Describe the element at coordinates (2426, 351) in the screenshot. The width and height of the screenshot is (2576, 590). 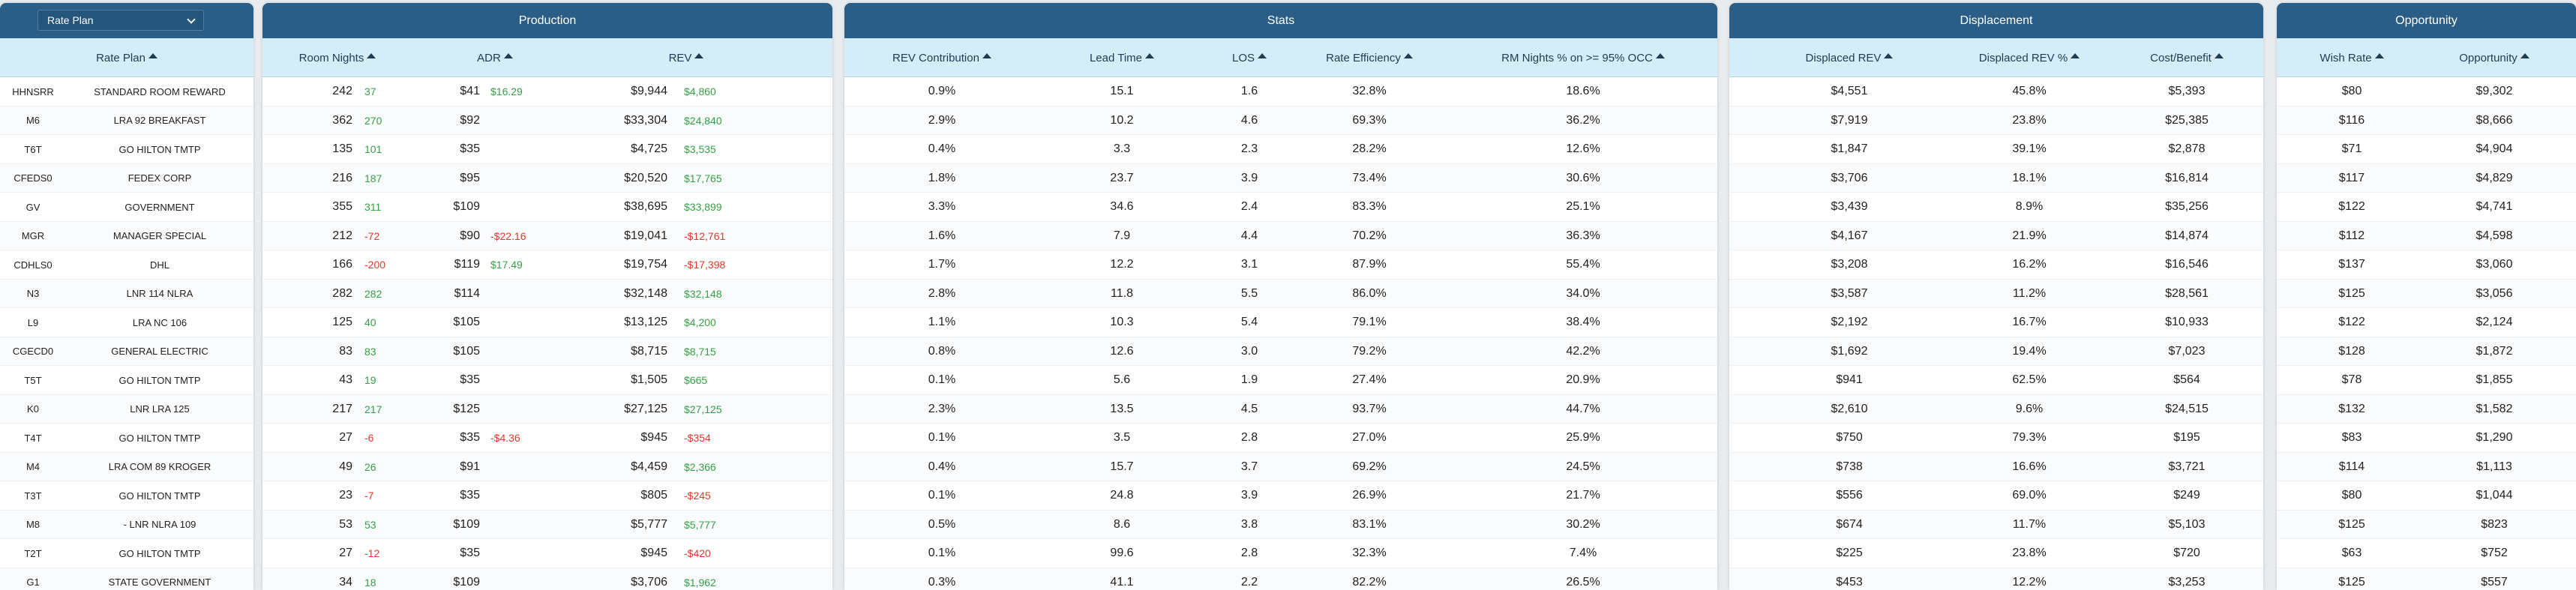
I see `table-row: $128 $1,872` at that location.